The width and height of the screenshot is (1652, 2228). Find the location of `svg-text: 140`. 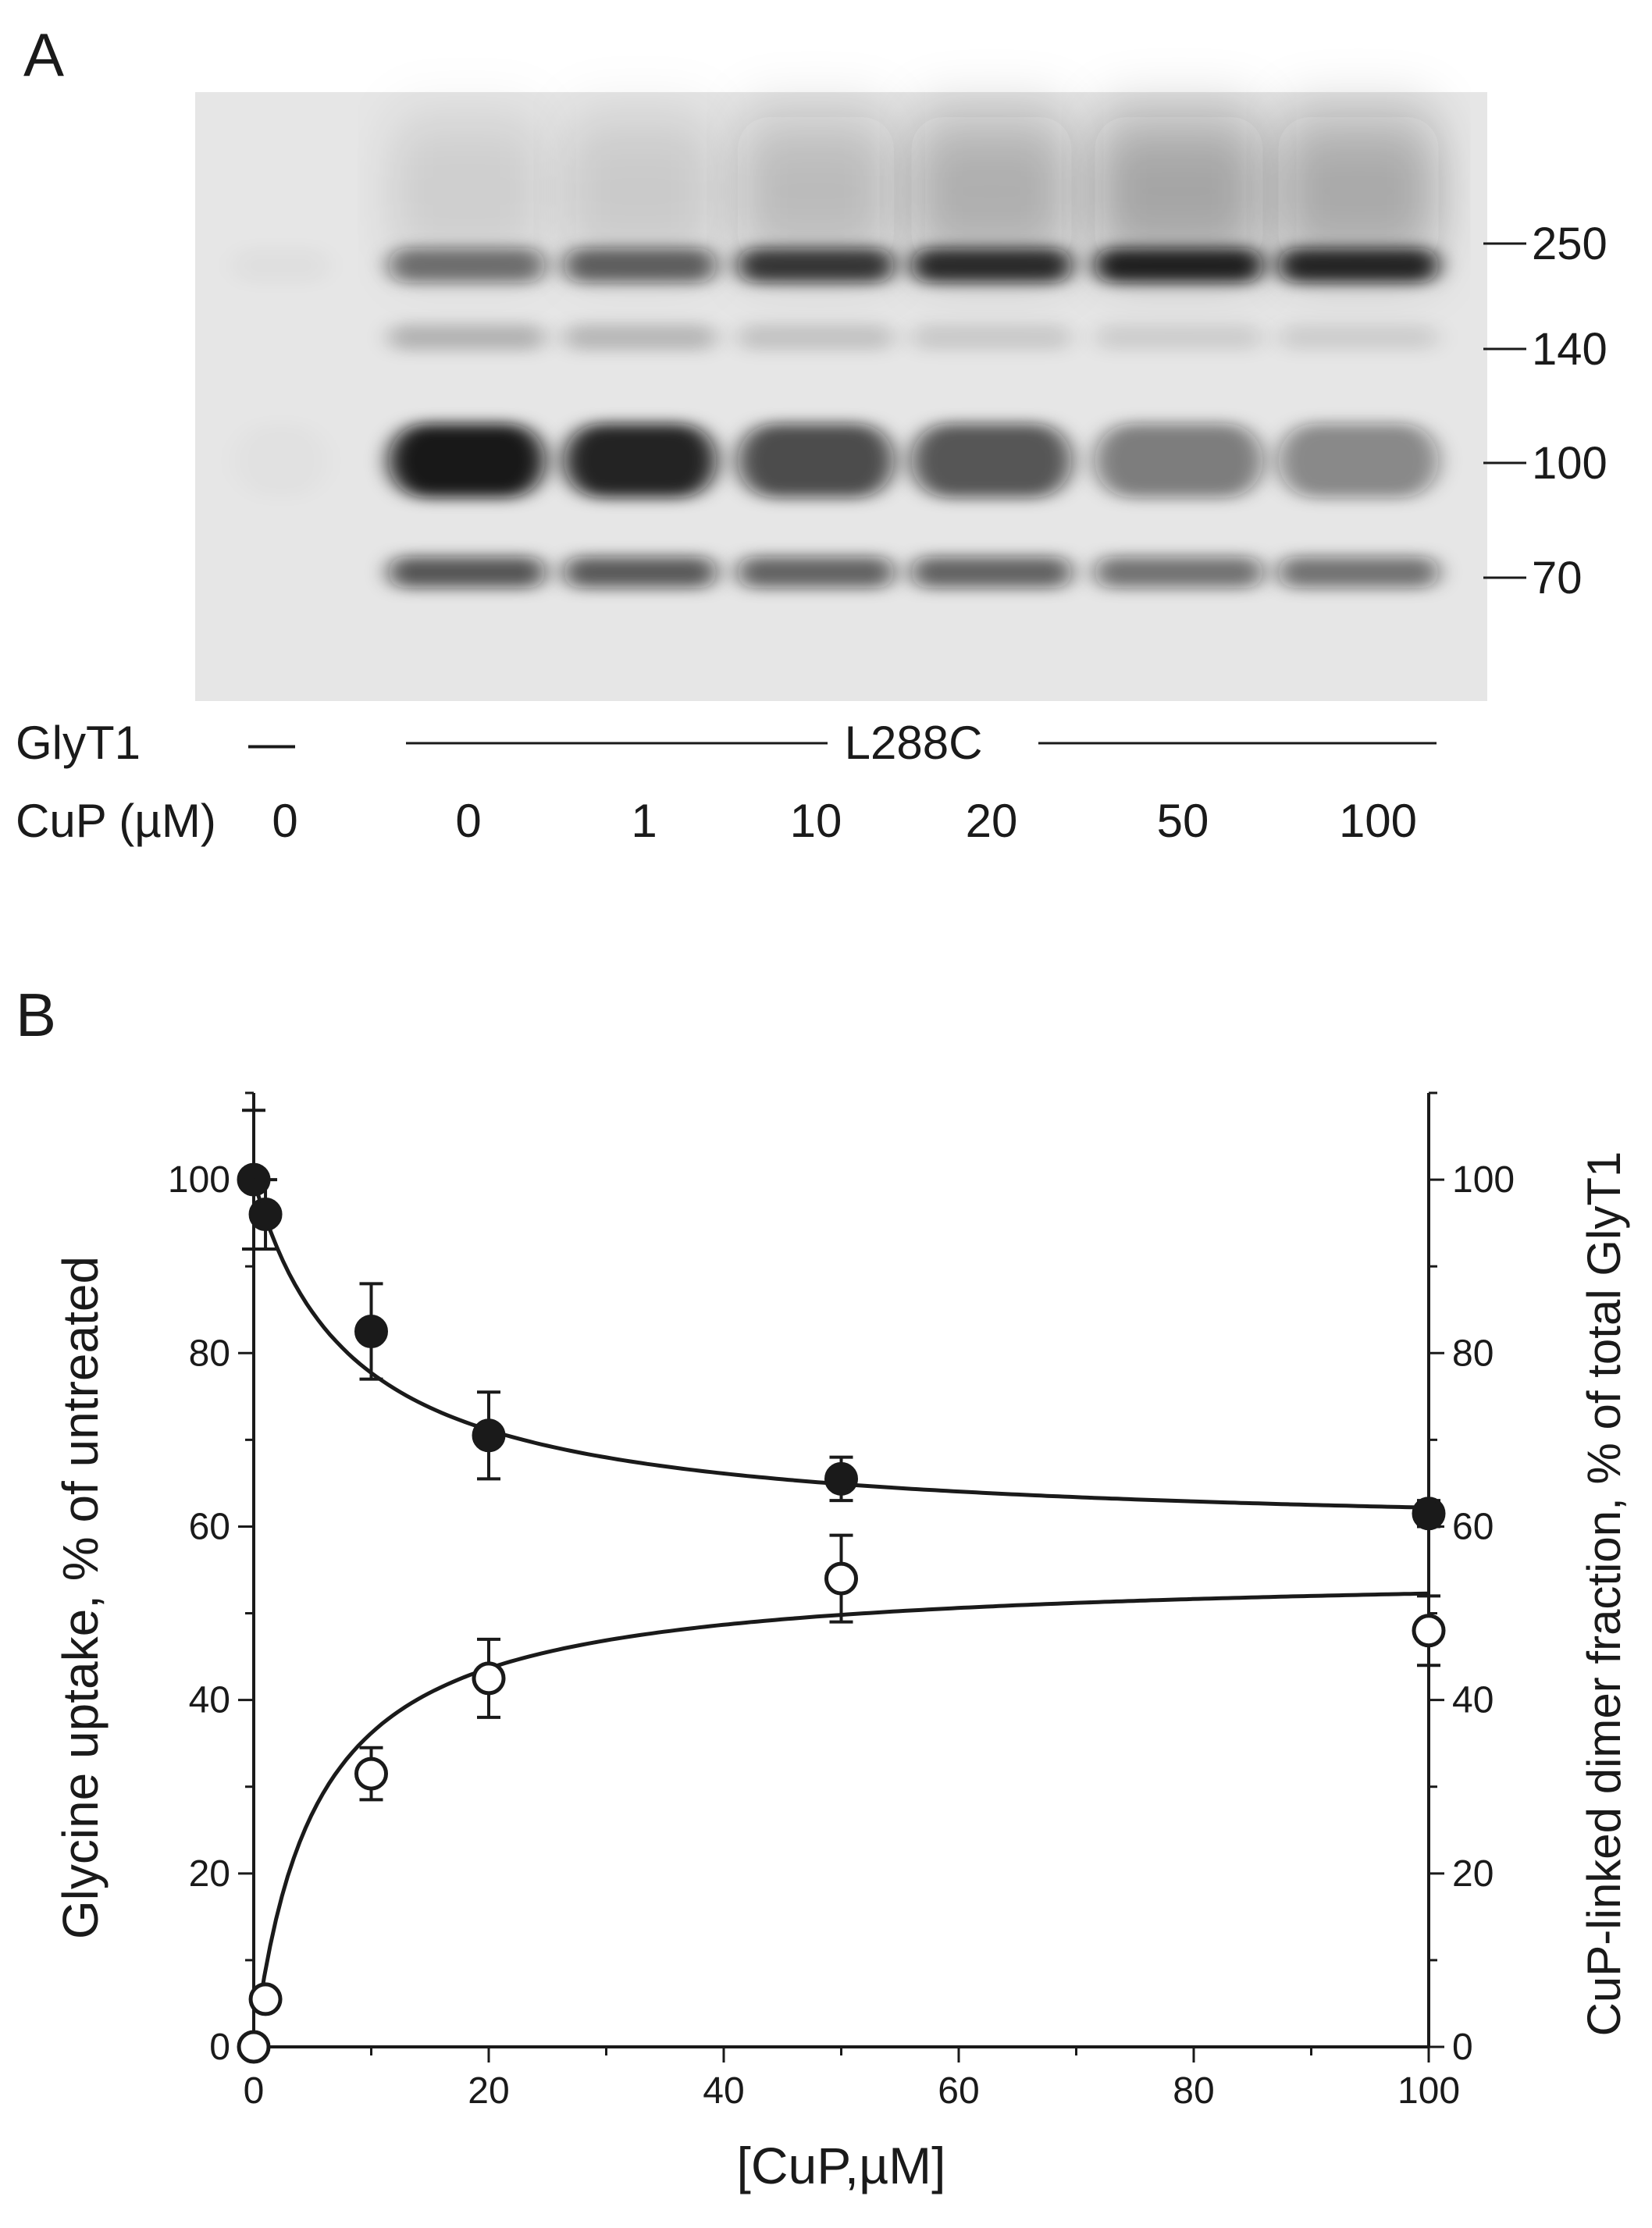

svg-text: 140 is located at coordinates (1569, 349).